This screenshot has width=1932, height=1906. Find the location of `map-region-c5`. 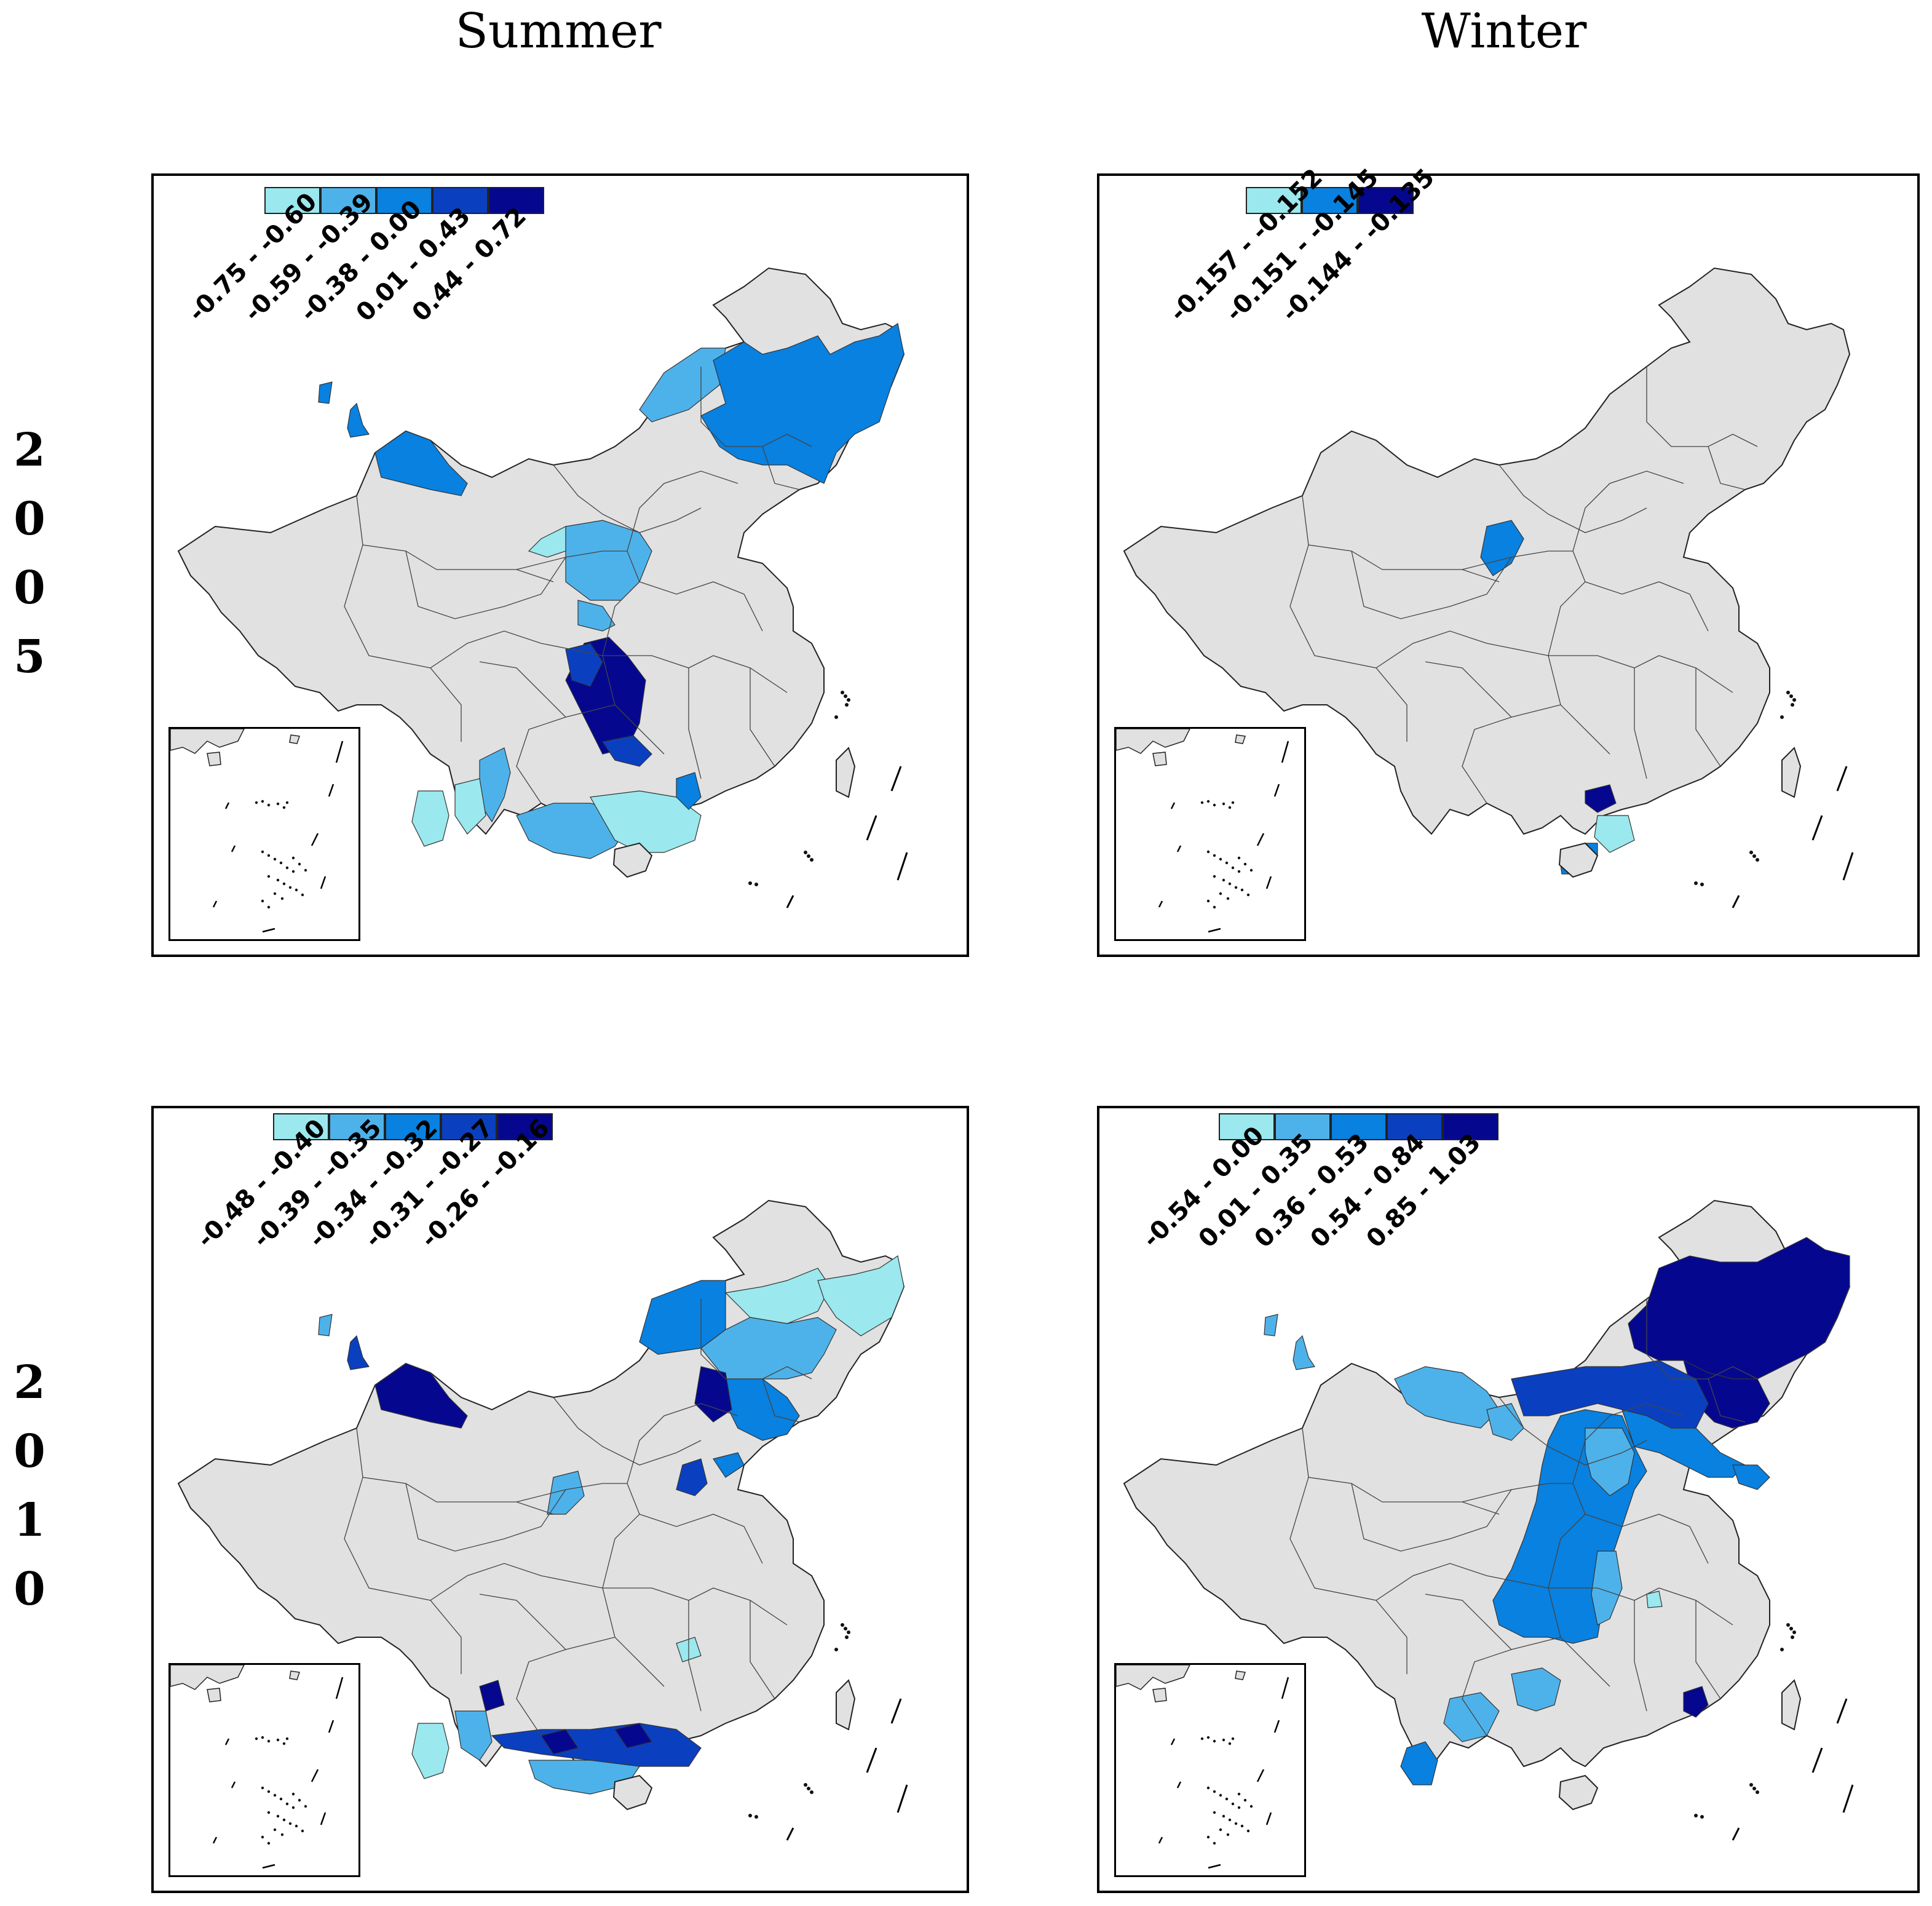

map-region-c5 is located at coordinates (421, 1396).